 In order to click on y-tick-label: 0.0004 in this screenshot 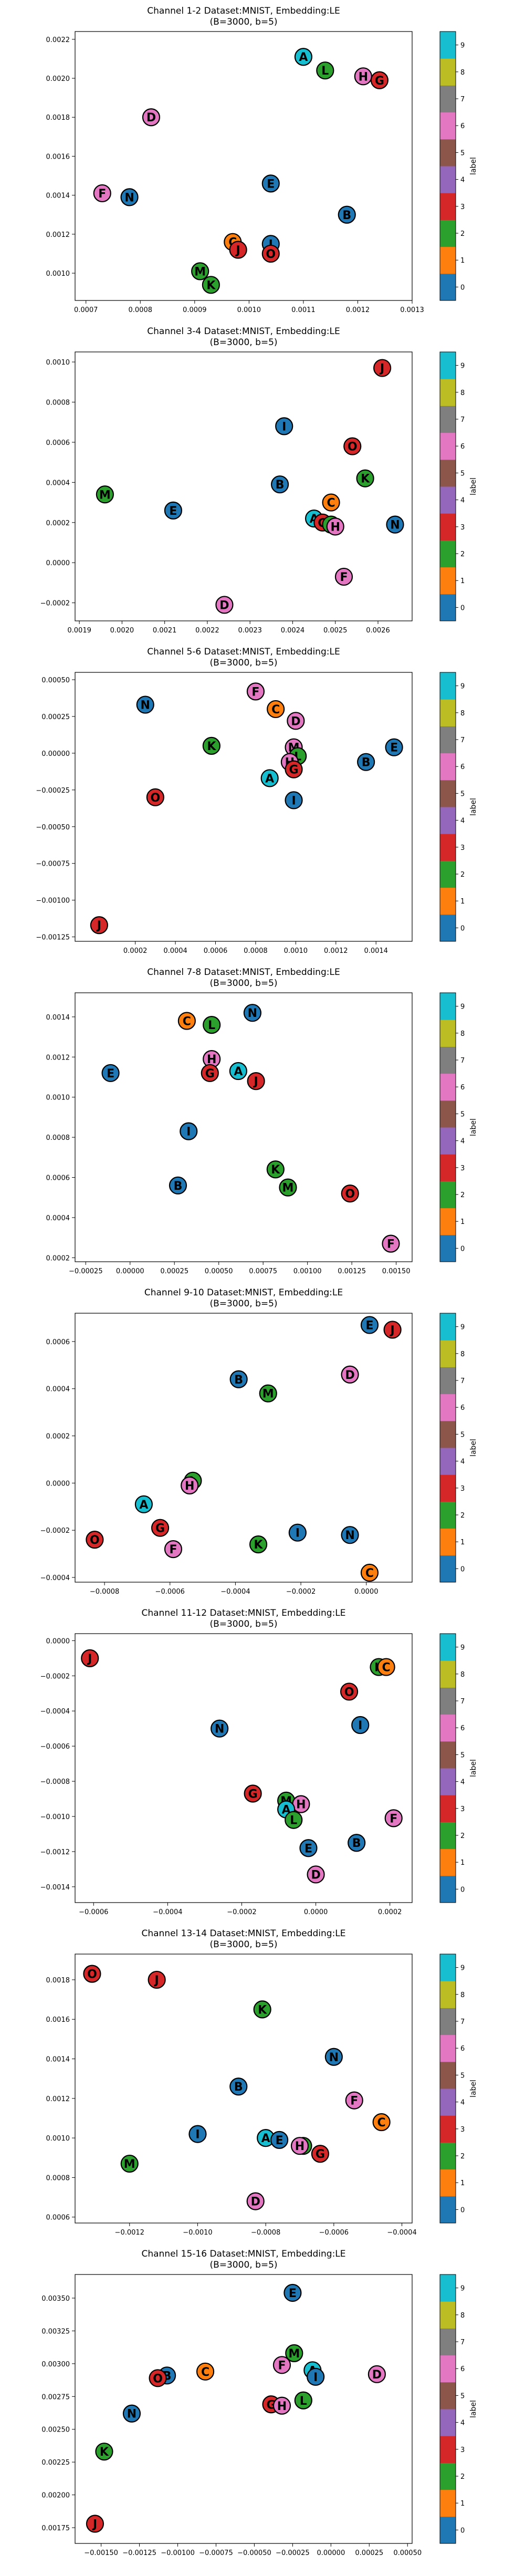, I will do `click(58, 1218)`.